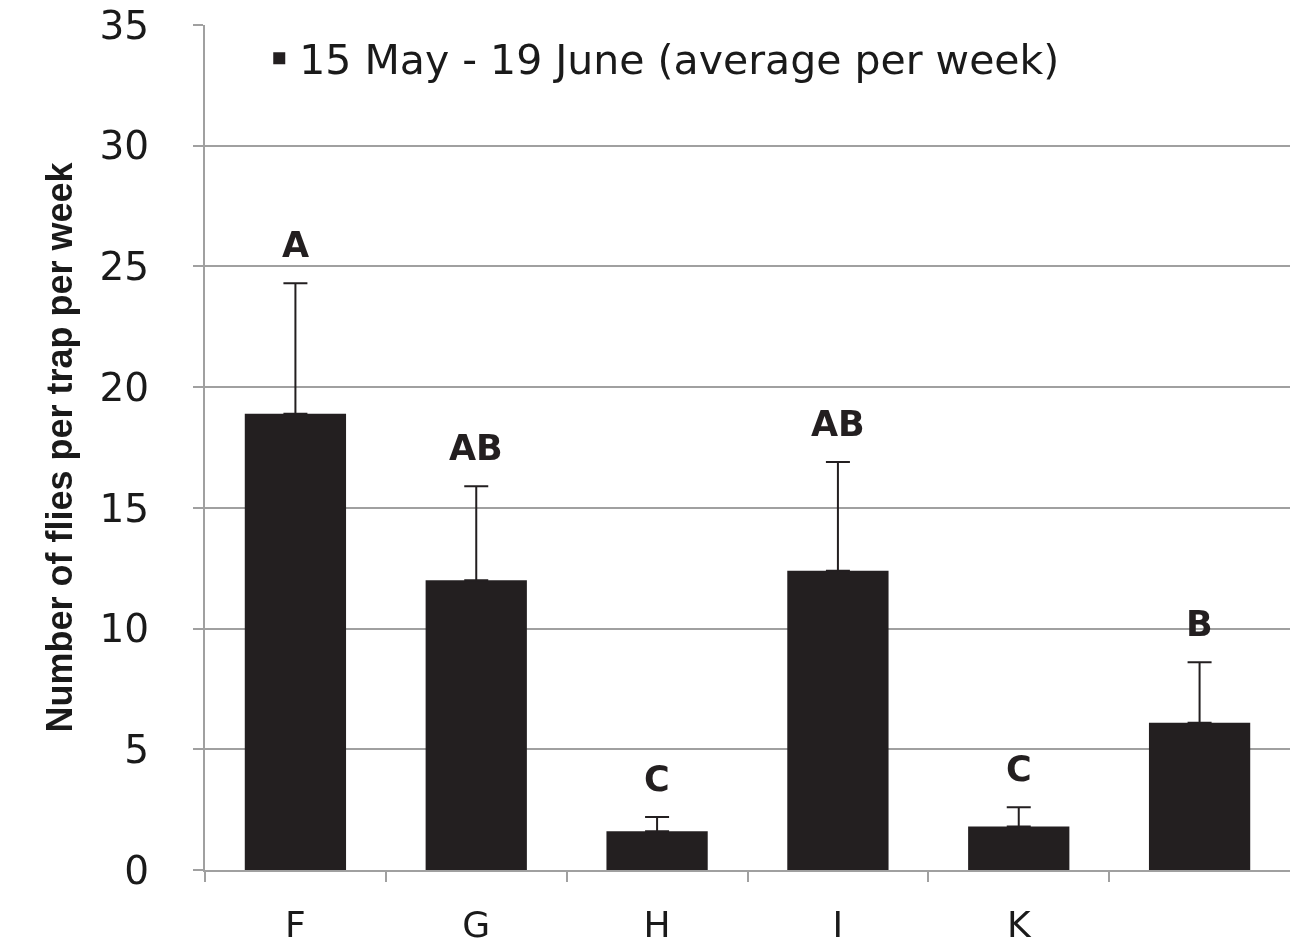  Describe the element at coordinates (124, 146) in the screenshot. I see `y-tick-label: 30` at that location.